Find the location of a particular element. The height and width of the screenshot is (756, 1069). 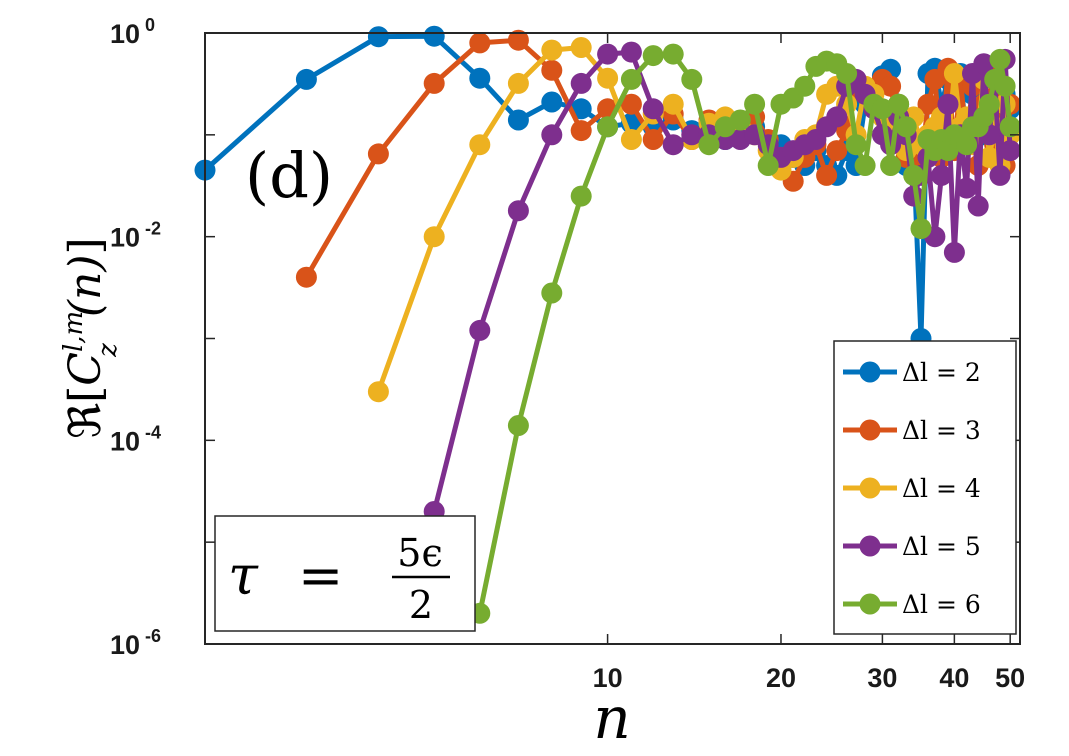

svg-text:ℜ[Cl,mz(n)]: ℜ[Cl,m z (n)] is located at coordinates (91, 337).